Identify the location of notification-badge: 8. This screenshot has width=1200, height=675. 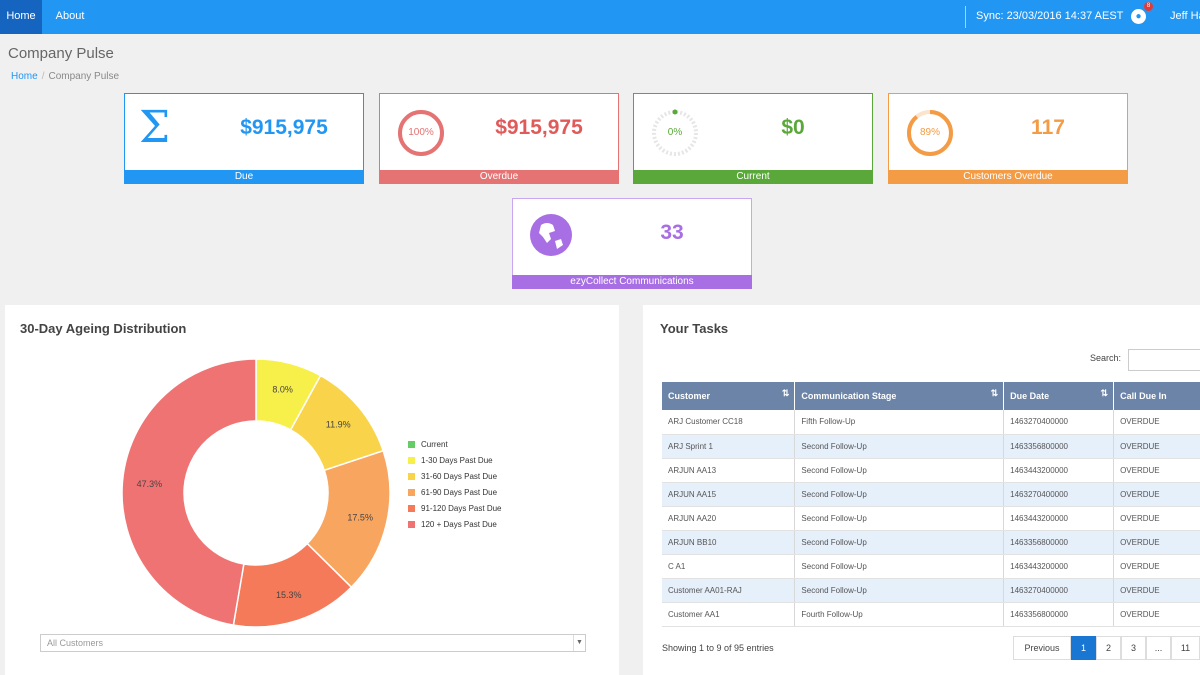
(1148, 6).